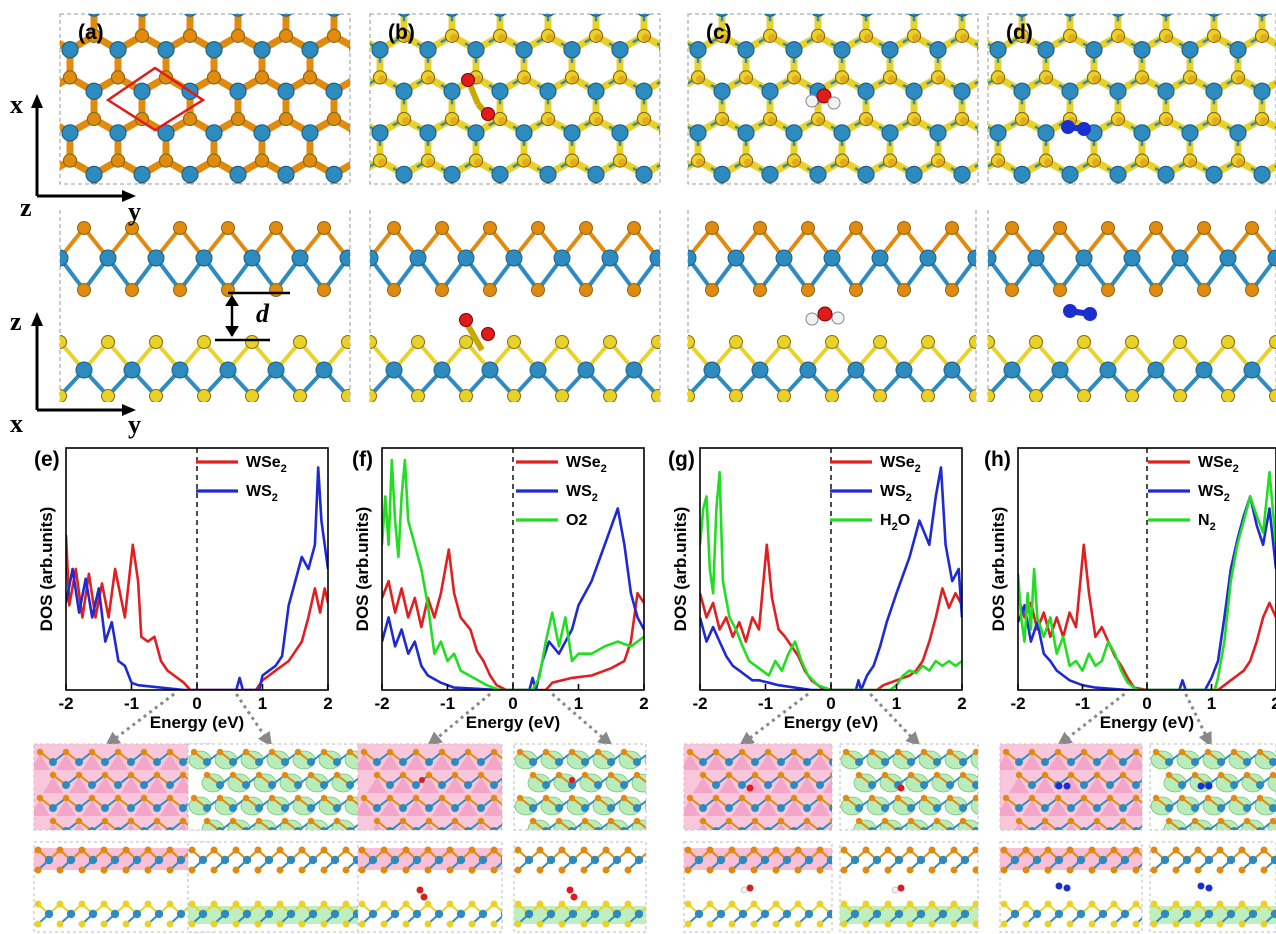 The image size is (1276, 934). What do you see at coordinates (699, 703) in the screenshot?
I see `x-tick-label: -2` at bounding box center [699, 703].